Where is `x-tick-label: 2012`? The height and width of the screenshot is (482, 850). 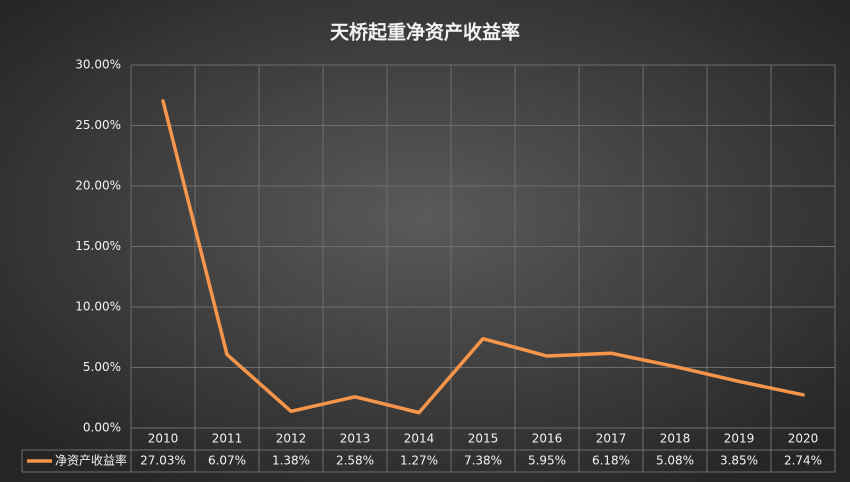 x-tick-label: 2012 is located at coordinates (291, 439).